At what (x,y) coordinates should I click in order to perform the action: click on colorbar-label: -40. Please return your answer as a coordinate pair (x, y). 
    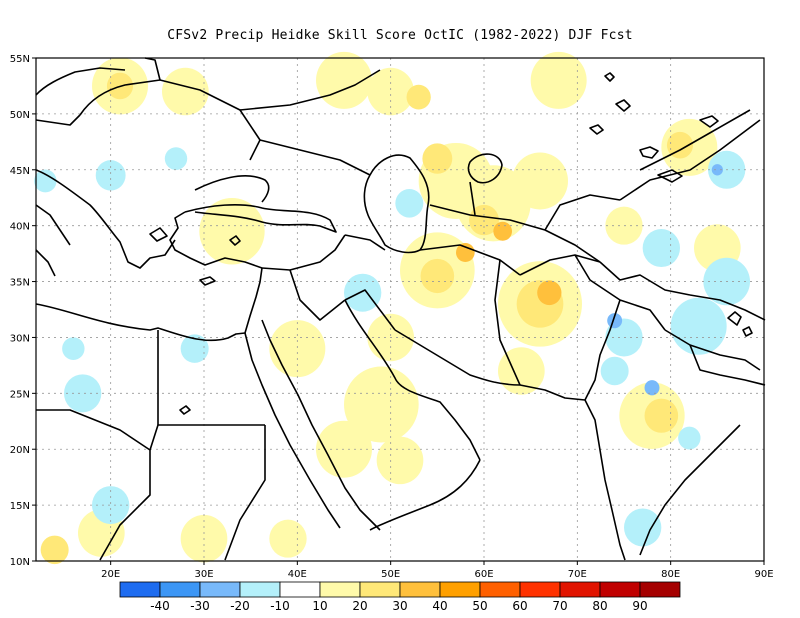
    Looking at the image, I should click on (160, 606).